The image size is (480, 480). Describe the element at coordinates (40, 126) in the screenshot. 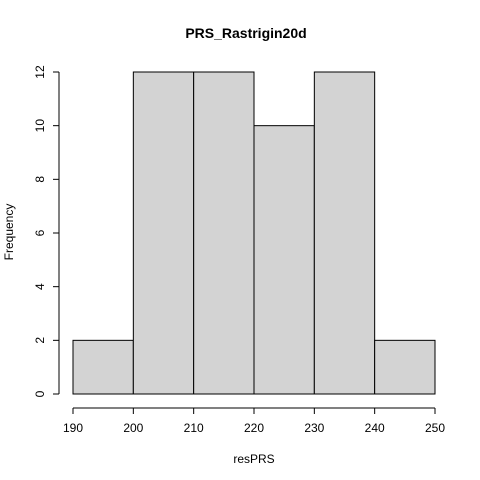

I see `y-tick-label: 10` at that location.